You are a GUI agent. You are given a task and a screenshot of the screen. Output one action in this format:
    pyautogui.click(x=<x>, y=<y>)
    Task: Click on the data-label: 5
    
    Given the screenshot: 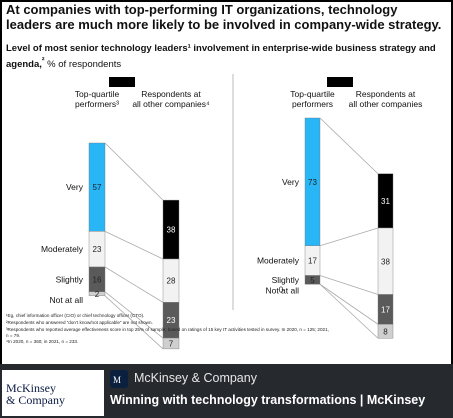 What is the action you would take?
    pyautogui.click(x=312, y=280)
    